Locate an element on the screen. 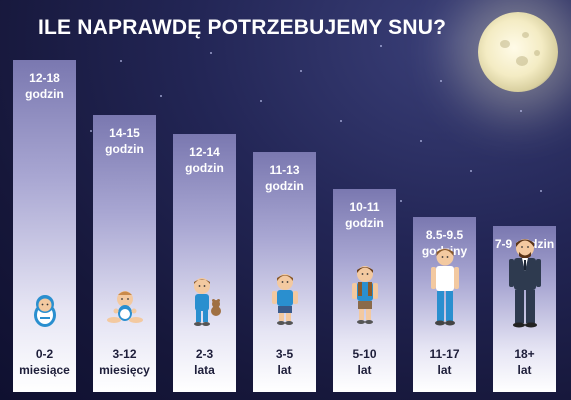 The height and width of the screenshot is (400, 571). age-label: 5-10 lat is located at coordinates (364, 362).